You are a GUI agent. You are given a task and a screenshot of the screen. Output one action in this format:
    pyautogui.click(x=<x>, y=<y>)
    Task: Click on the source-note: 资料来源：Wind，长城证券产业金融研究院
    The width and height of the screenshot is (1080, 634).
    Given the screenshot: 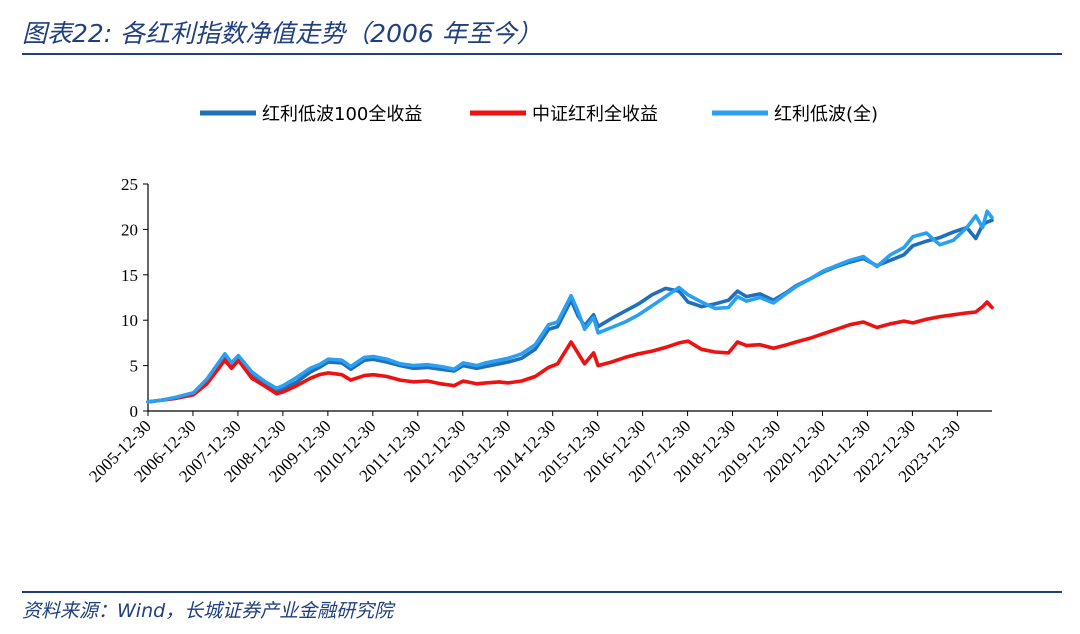 What is the action you would take?
    pyautogui.click(x=208, y=611)
    